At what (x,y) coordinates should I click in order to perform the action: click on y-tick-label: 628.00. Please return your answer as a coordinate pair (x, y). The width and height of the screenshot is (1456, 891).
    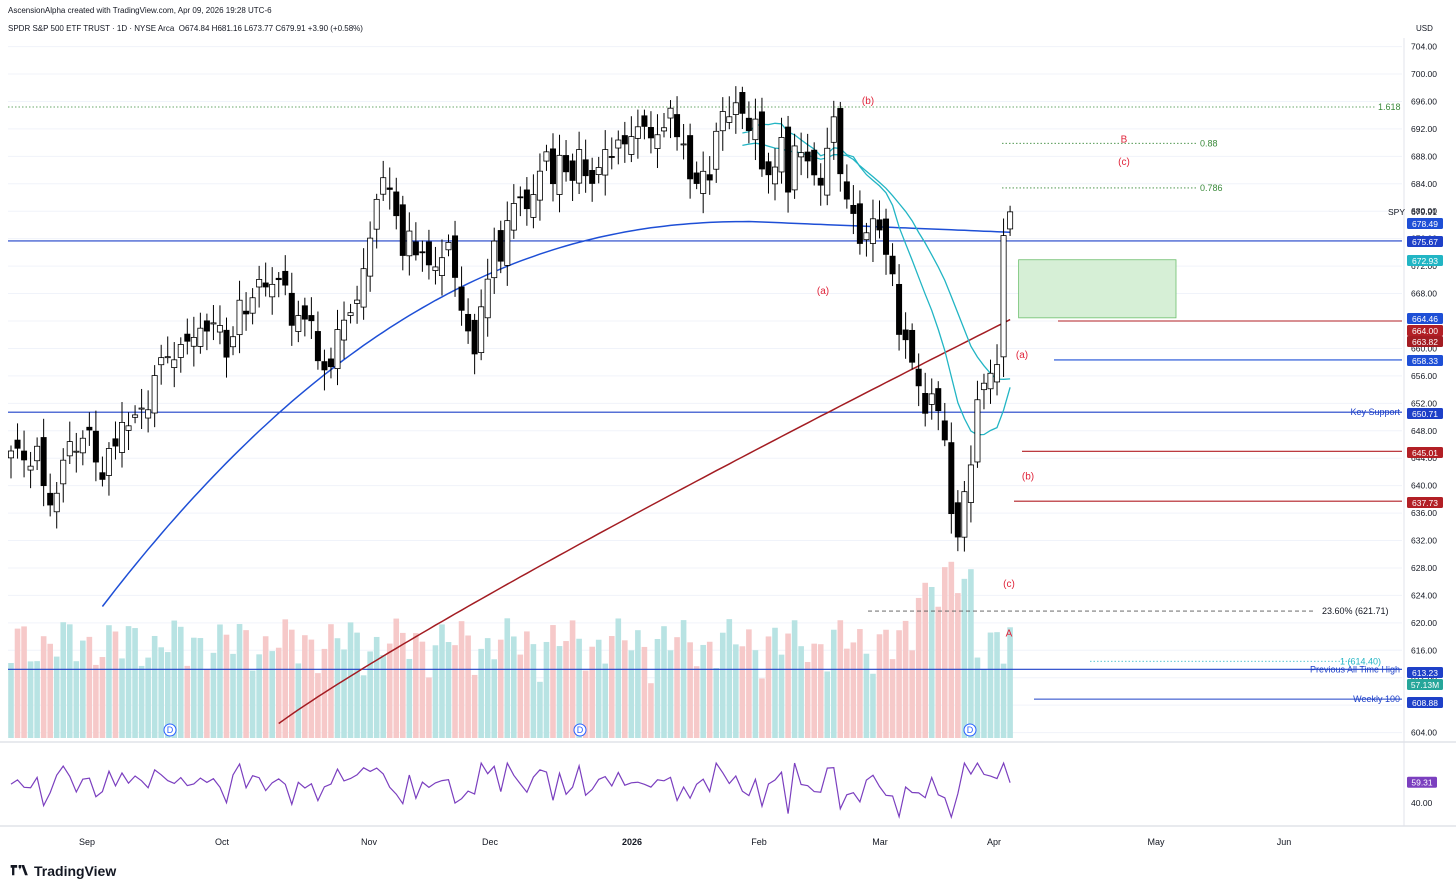
    Looking at the image, I should click on (1424, 568).